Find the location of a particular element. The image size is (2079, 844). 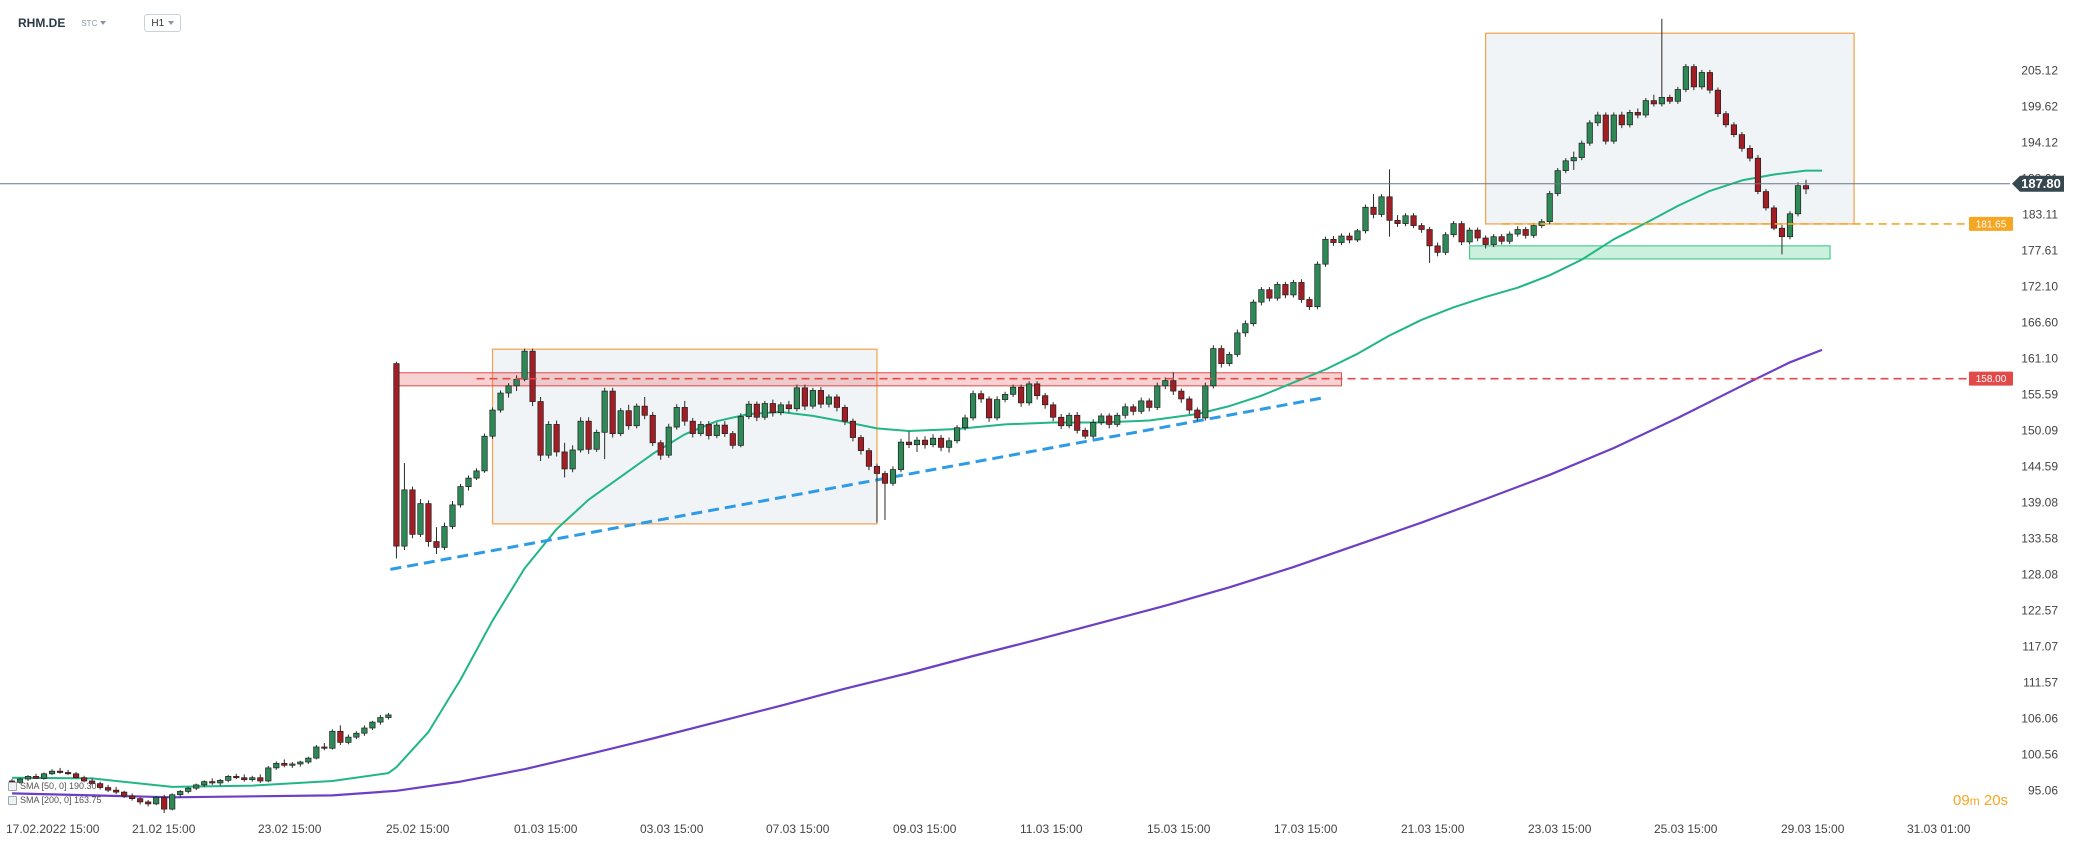

x-tick-label: 15.03 15:00 is located at coordinates (1179, 829).